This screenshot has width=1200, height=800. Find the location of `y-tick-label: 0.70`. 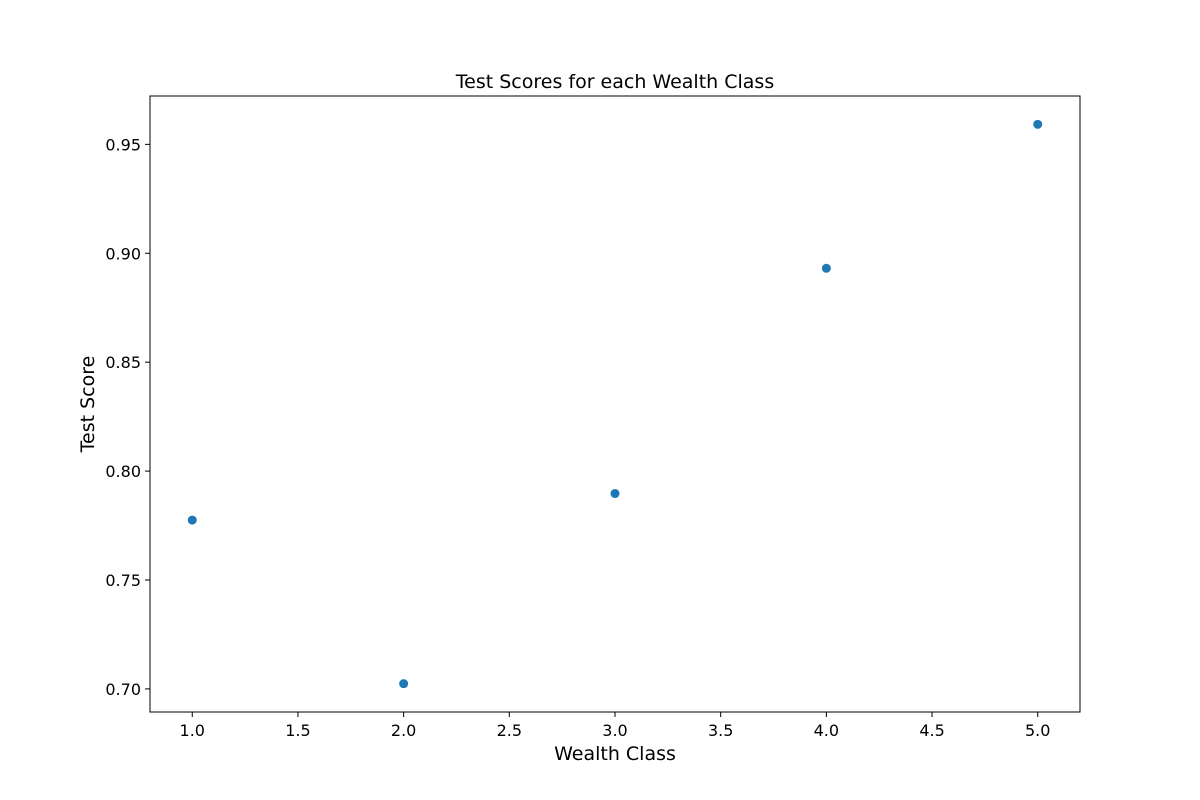

y-tick-label: 0.70 is located at coordinates (123, 689).